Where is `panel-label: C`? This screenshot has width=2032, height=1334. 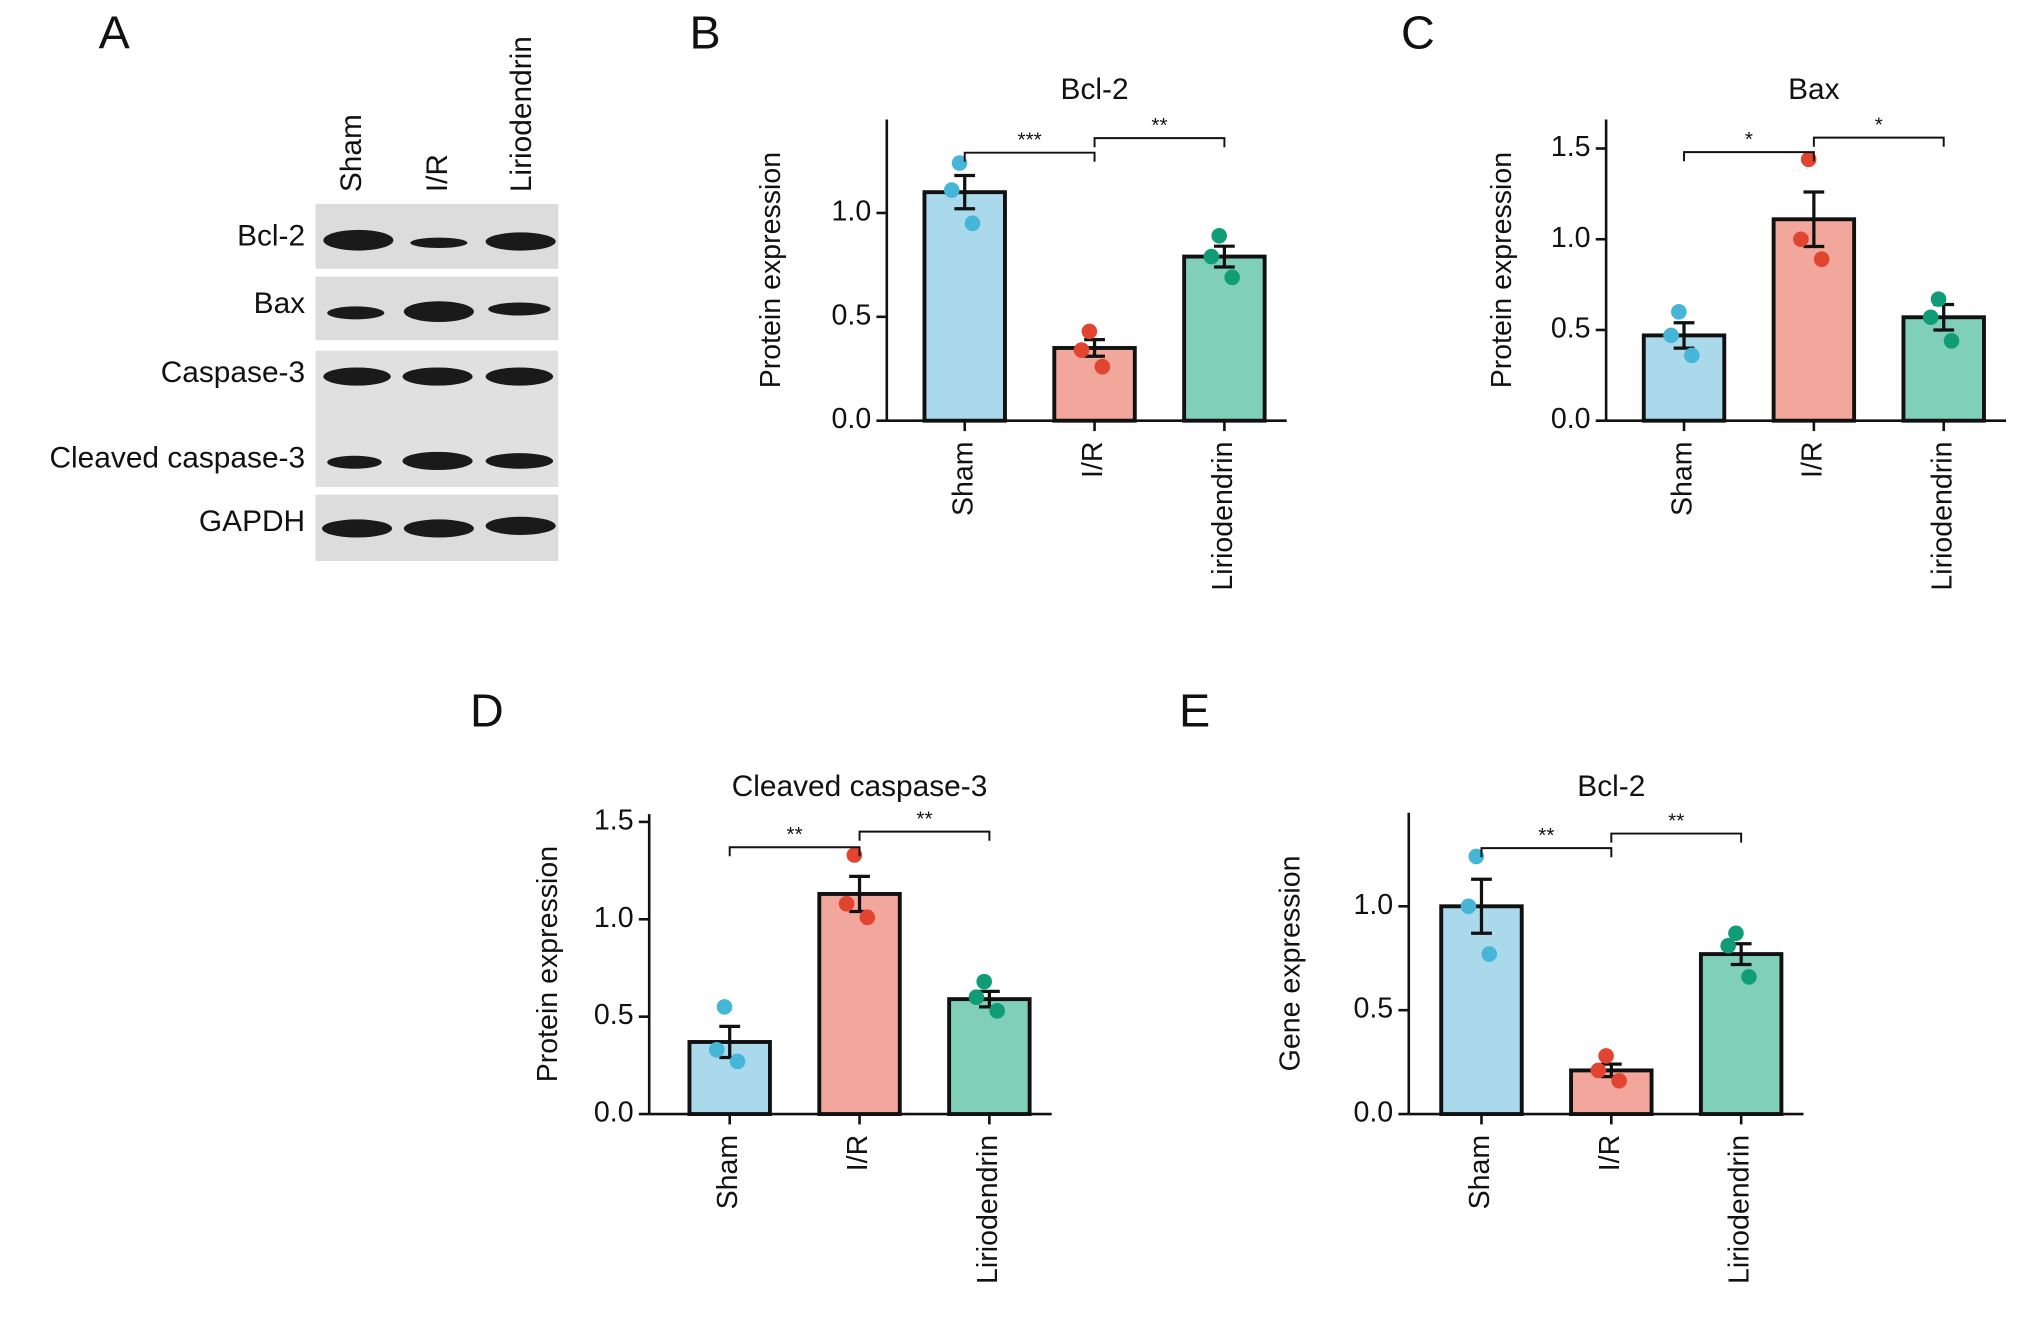 panel-label: C is located at coordinates (1418, 33).